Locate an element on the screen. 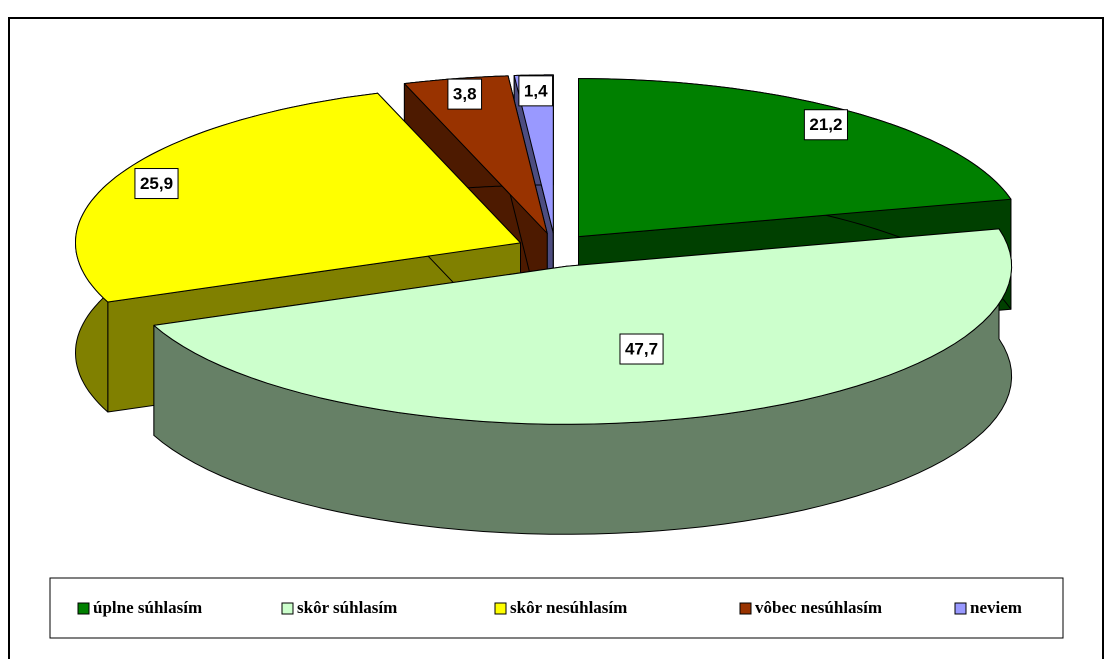  data-label: 3,8 is located at coordinates (465, 94).